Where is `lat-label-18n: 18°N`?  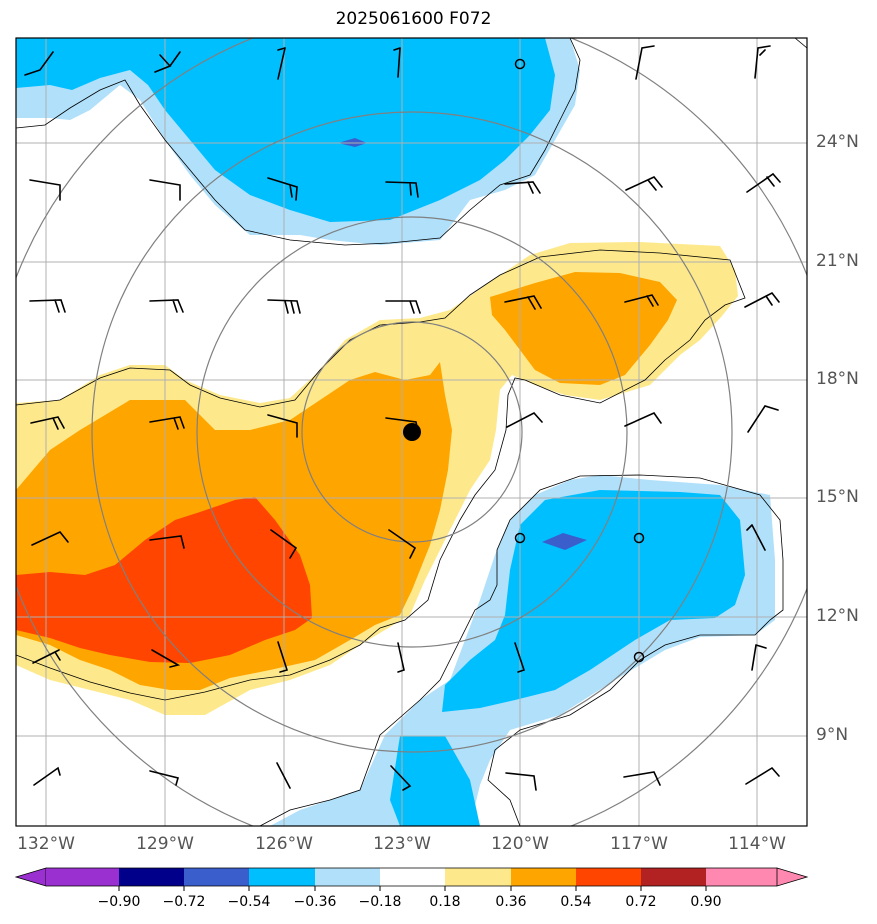 lat-label-18n: 18°N is located at coordinates (837, 379).